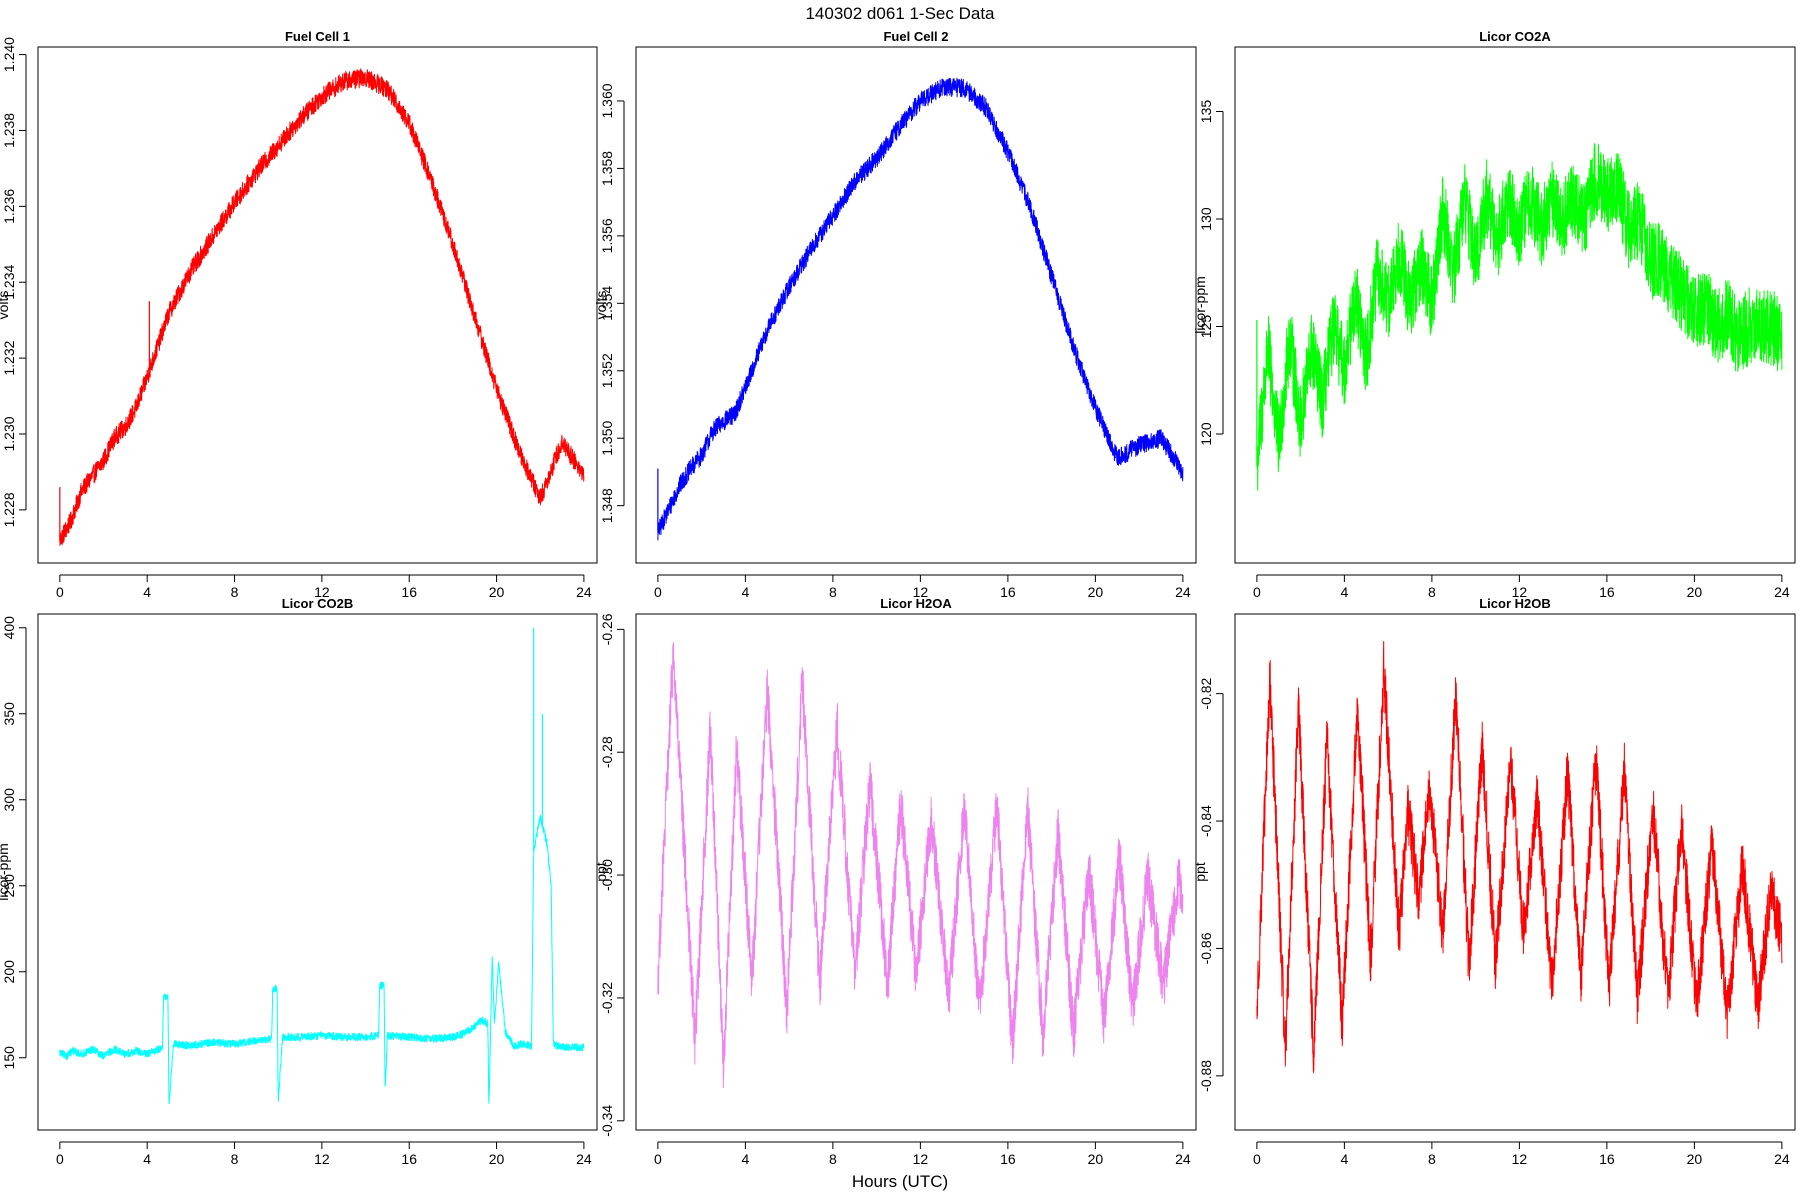  Describe the element at coordinates (9, 433) in the screenshot. I see `y-tick-label: 1.230` at that location.